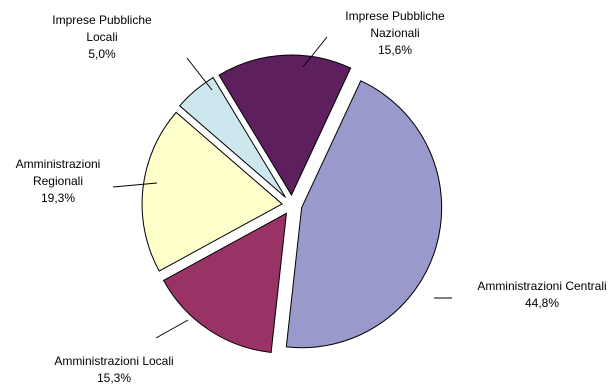  What do you see at coordinates (541, 294) in the screenshot?
I see `slice-label-amministrazioni-centrali: Amministrazioni Centrali 44,8%` at bounding box center [541, 294].